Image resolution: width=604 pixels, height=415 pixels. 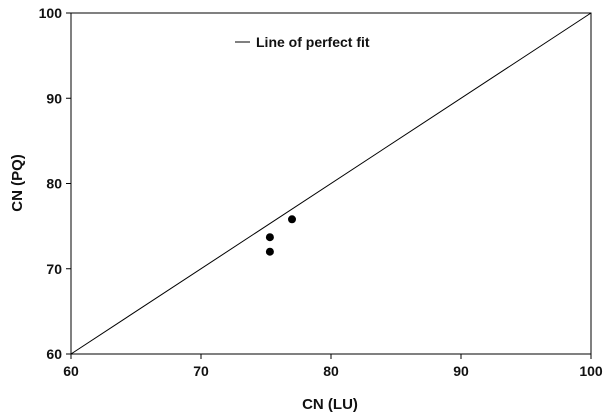 What do you see at coordinates (71, 371) in the screenshot?
I see `x-tick-label: 60` at bounding box center [71, 371].